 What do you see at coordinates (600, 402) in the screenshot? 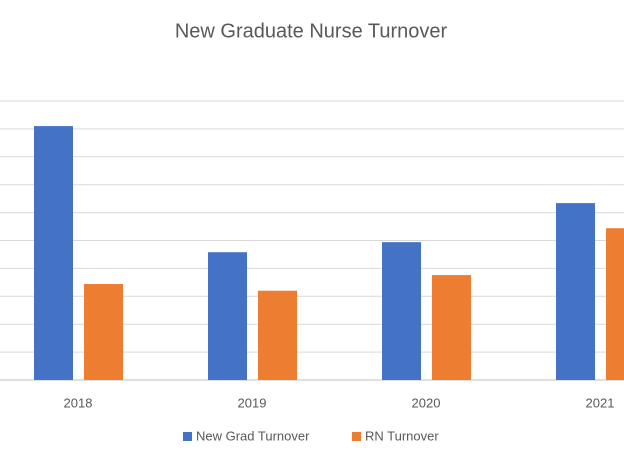
I see `x-tick-label: 2021` at bounding box center [600, 402].